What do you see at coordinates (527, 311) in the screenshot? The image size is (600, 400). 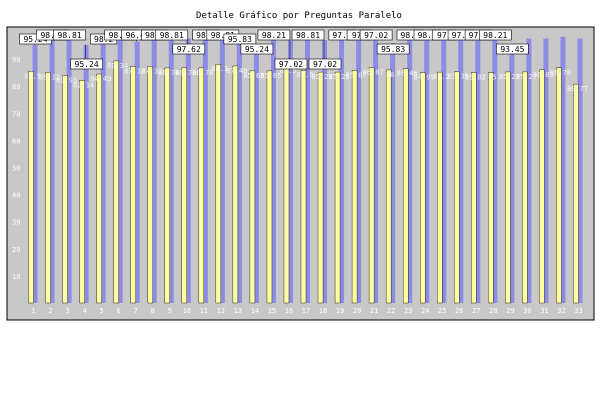 I see `x-tick-label: 30` at bounding box center [527, 311].